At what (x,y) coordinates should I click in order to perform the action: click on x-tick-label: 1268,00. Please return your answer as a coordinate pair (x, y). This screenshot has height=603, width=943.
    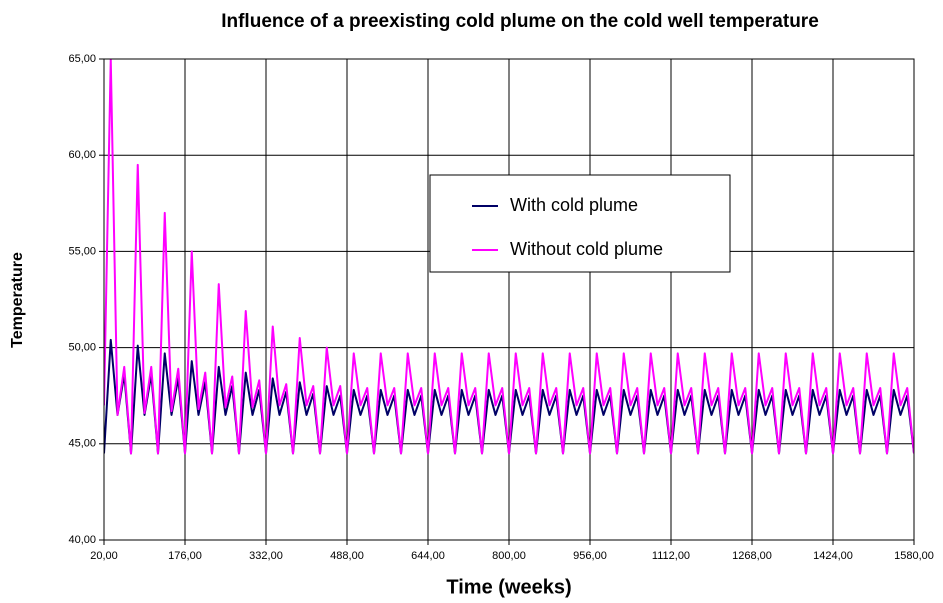
    Looking at the image, I should click on (752, 556).